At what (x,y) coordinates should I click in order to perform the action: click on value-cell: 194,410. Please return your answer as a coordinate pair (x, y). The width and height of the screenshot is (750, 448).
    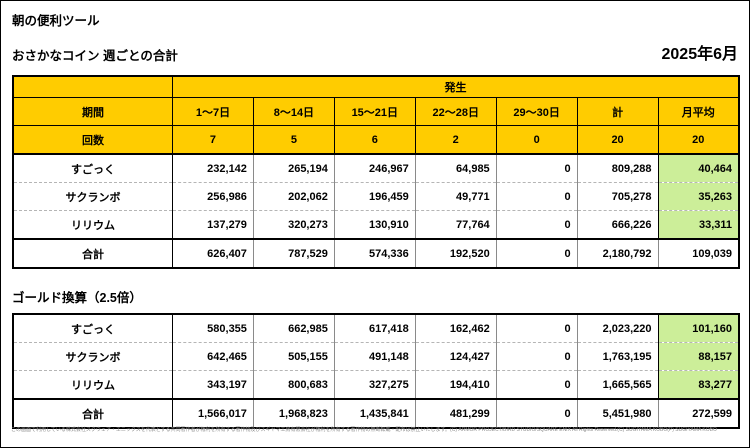
    Looking at the image, I should click on (455, 384).